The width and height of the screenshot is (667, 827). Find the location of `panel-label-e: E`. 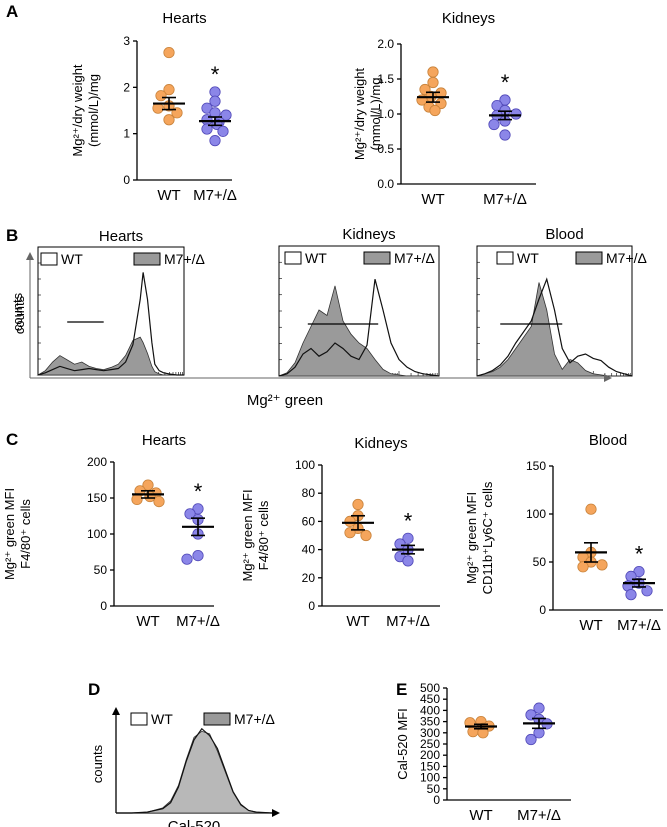

panel-label-e: E is located at coordinates (401, 689).